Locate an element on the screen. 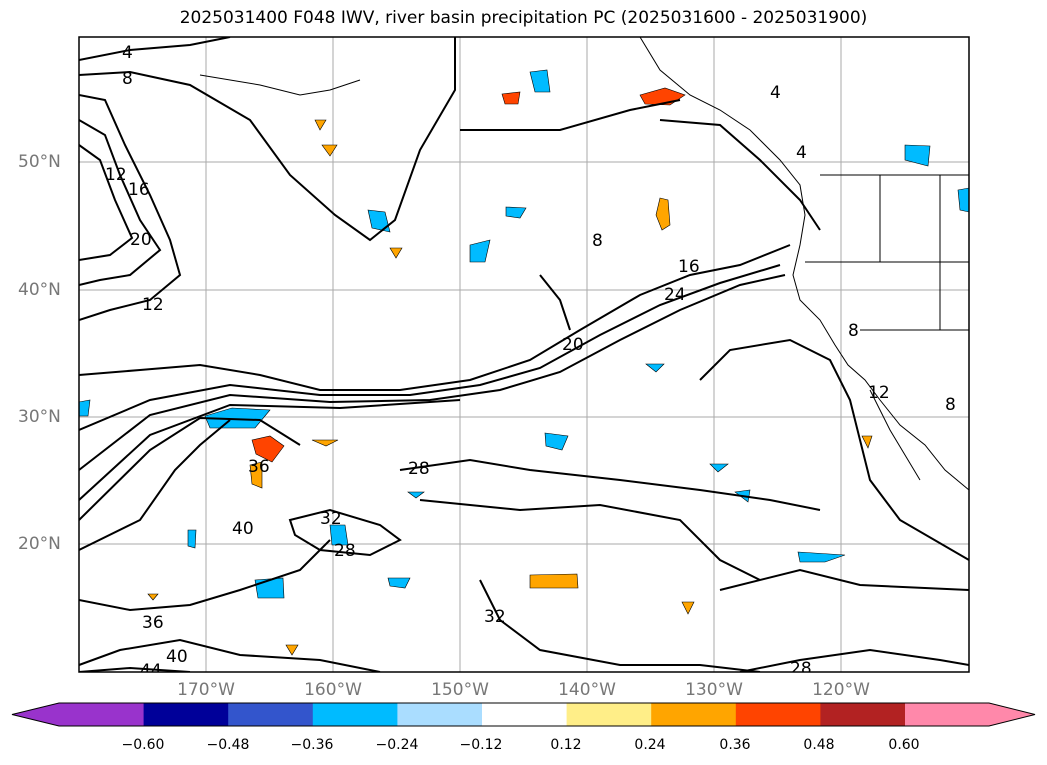 Image resolution: width=1047 pixels, height=765 pixels. colorbar-tick-label: −0.60 is located at coordinates (143, 745).